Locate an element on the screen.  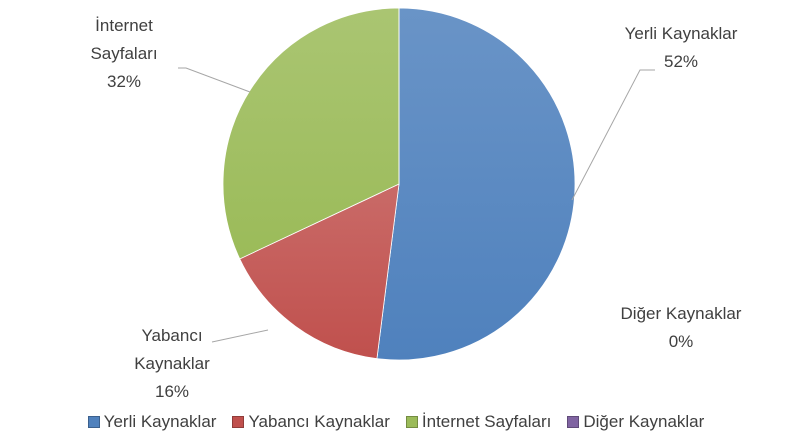
data-label: Yabancı Kaynaklar 16% is located at coordinates (172, 364).